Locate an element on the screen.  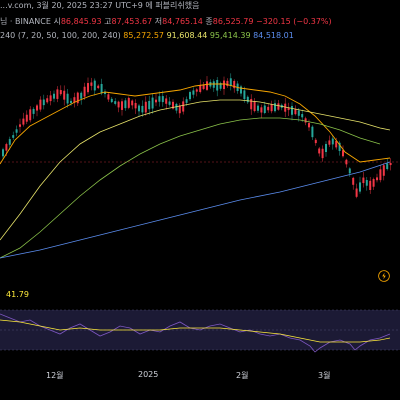
ma-params: 240 (7, 20, 50, 100, 200, 240) is located at coordinates (60, 35).